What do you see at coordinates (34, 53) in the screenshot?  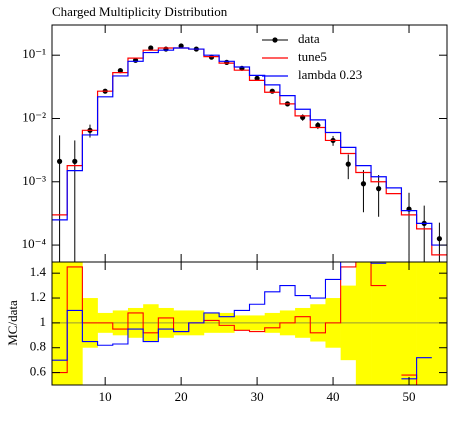 I see `y-tick-label: 10⁻¹` at bounding box center [34, 53].